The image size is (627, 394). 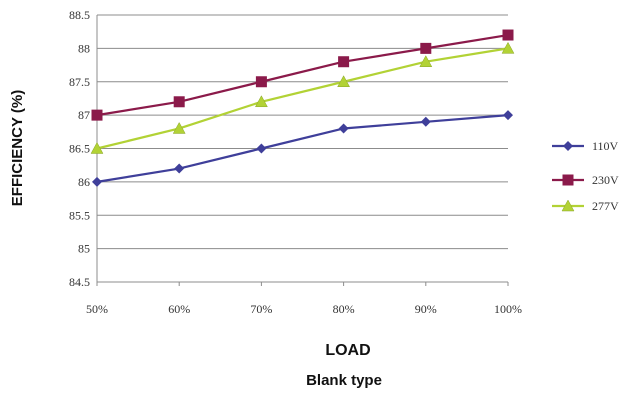 I want to click on y-tick-label: 86.5, so click(x=79, y=149).